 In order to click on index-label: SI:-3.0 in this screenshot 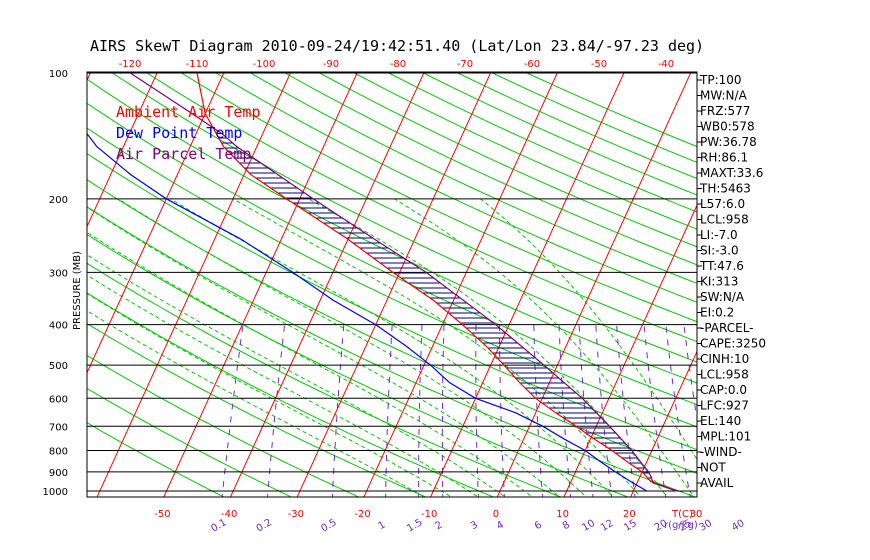, I will do `click(719, 251)`.